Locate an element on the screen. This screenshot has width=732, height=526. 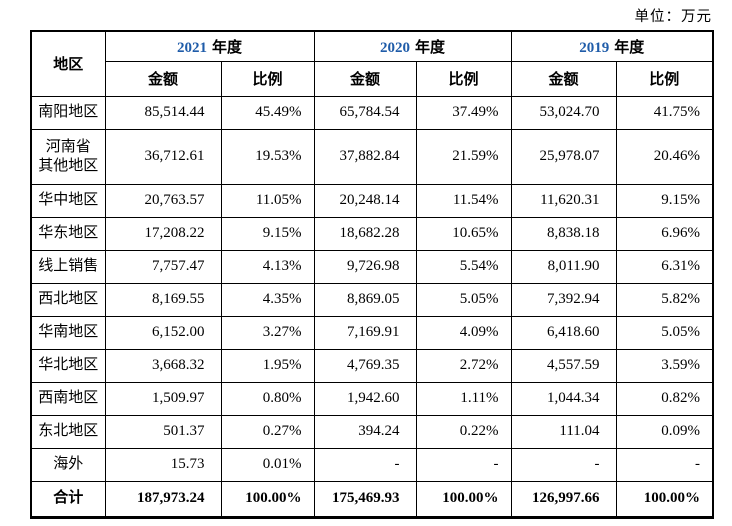
amount-cell: 175,469.93 is located at coordinates (365, 499).